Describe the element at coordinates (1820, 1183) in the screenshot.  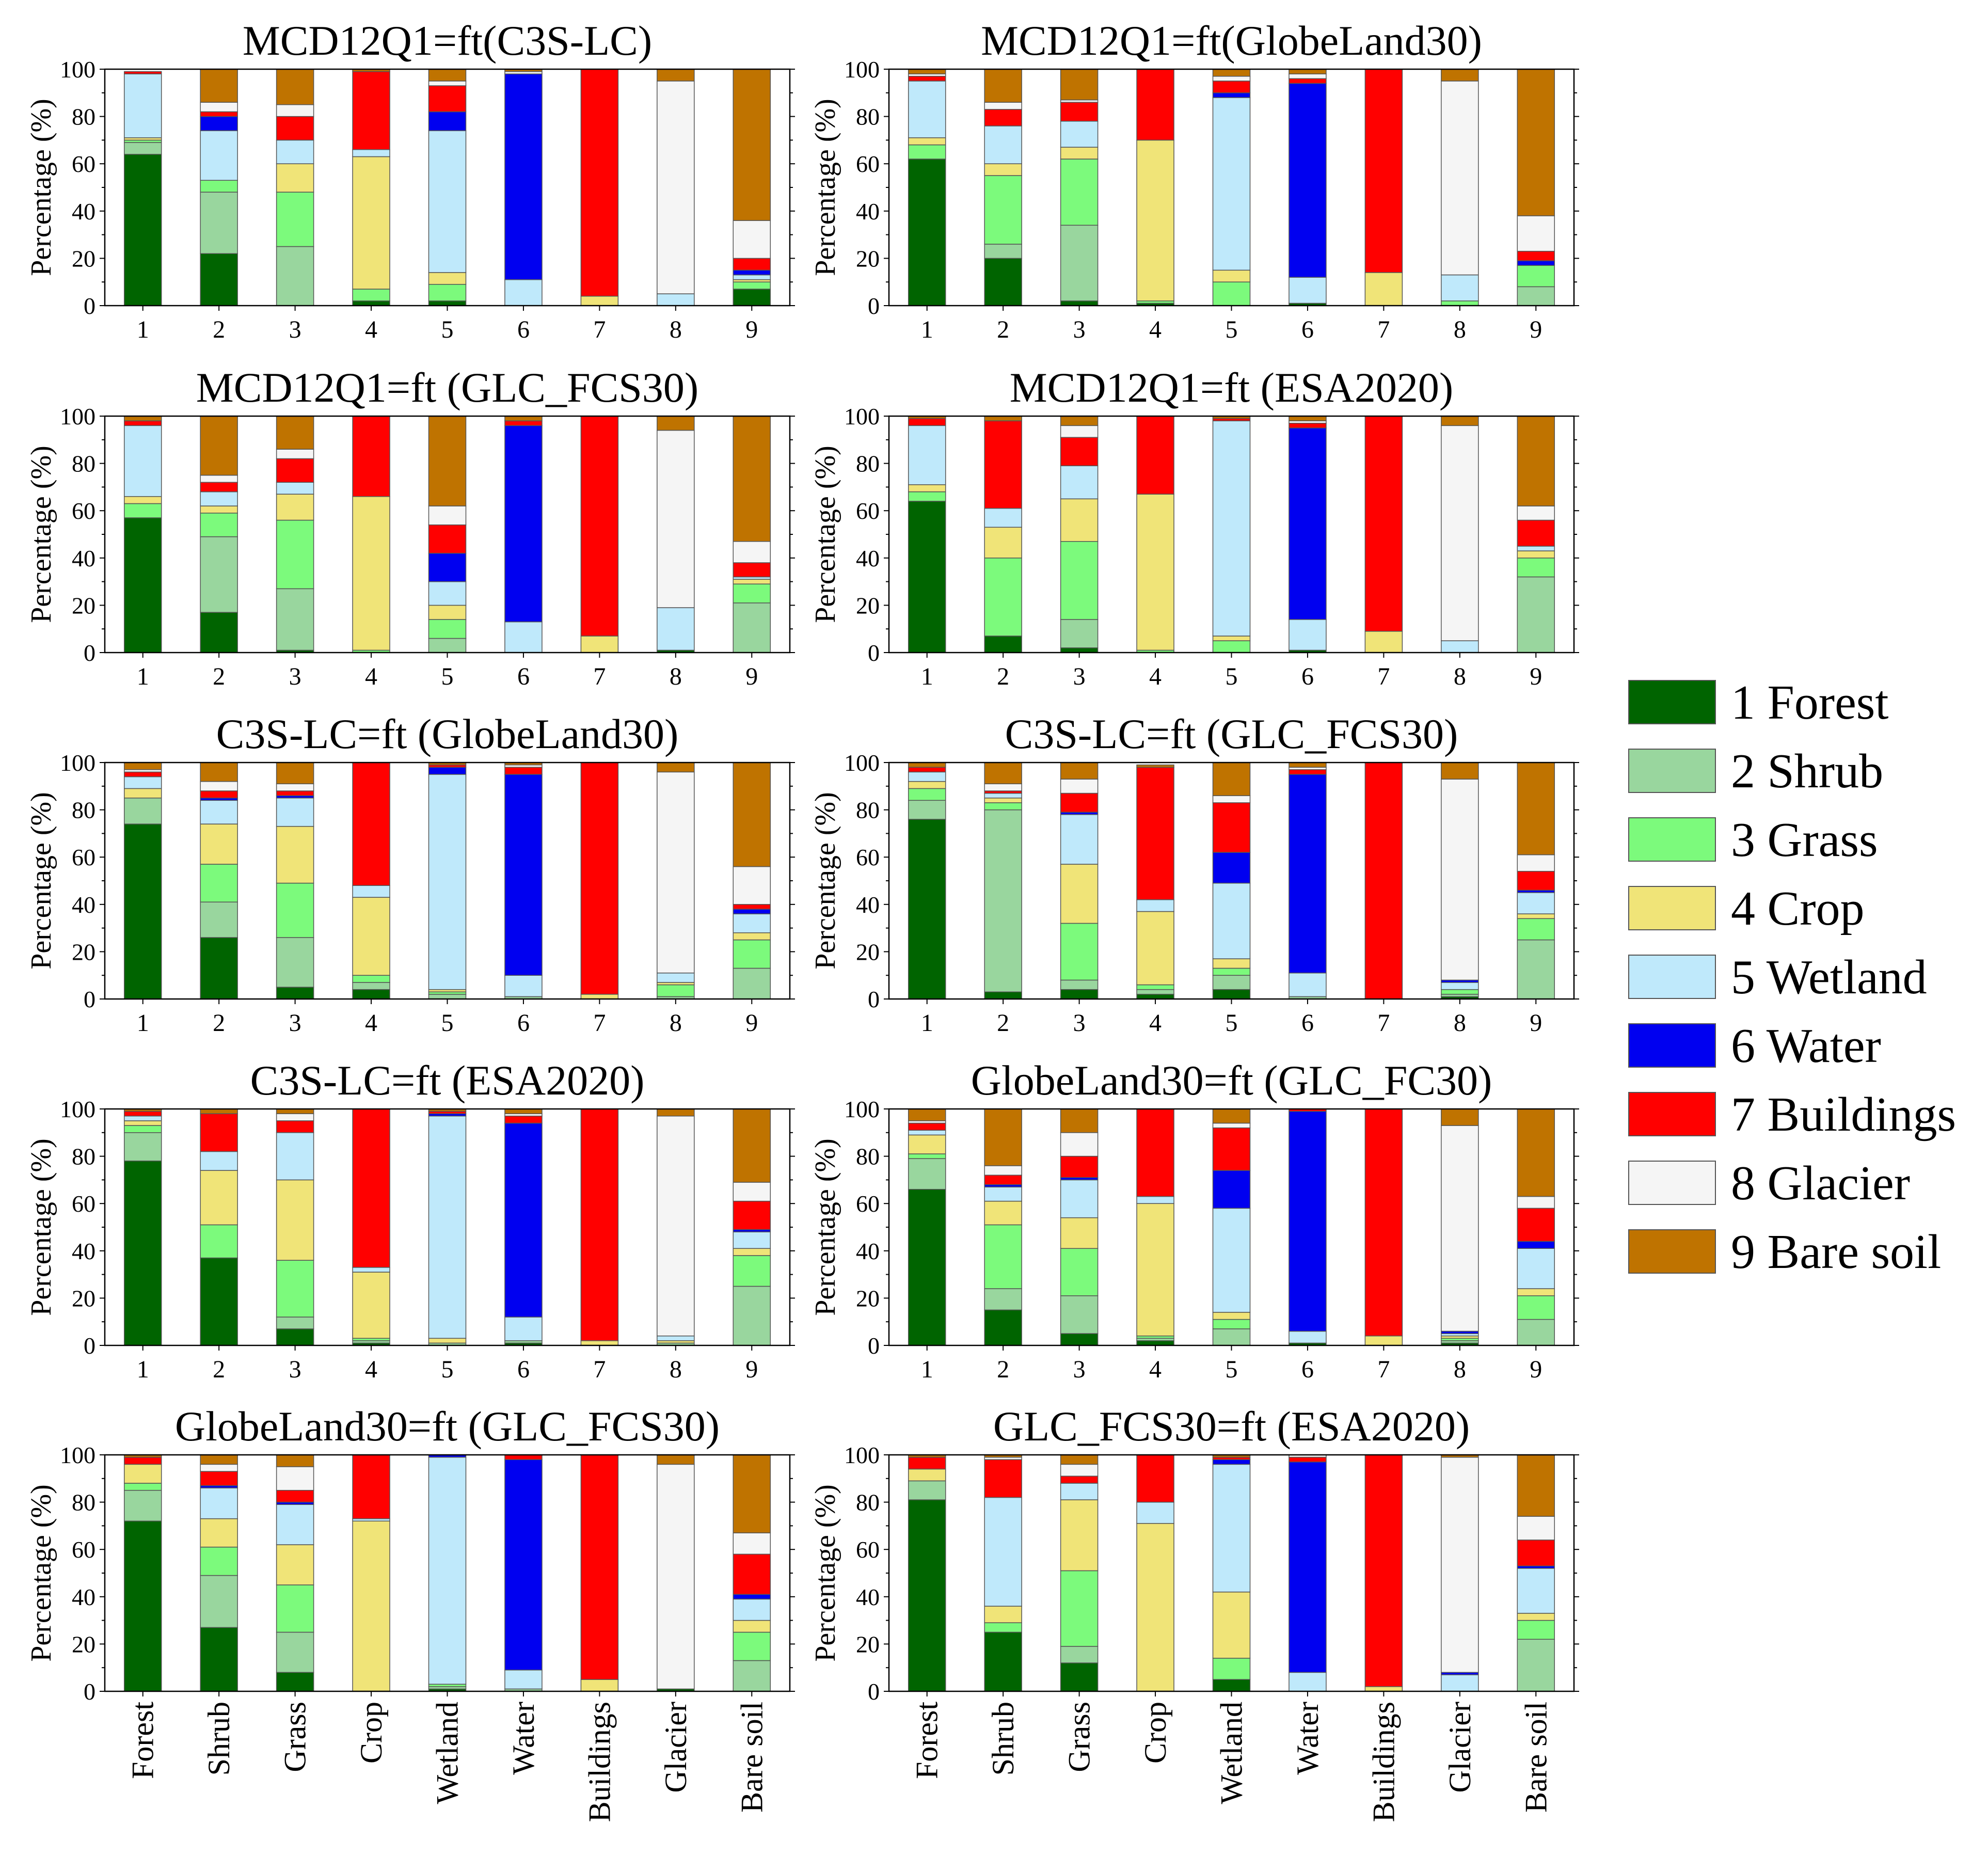
I see `legend-label: 8 Glacier` at that location.